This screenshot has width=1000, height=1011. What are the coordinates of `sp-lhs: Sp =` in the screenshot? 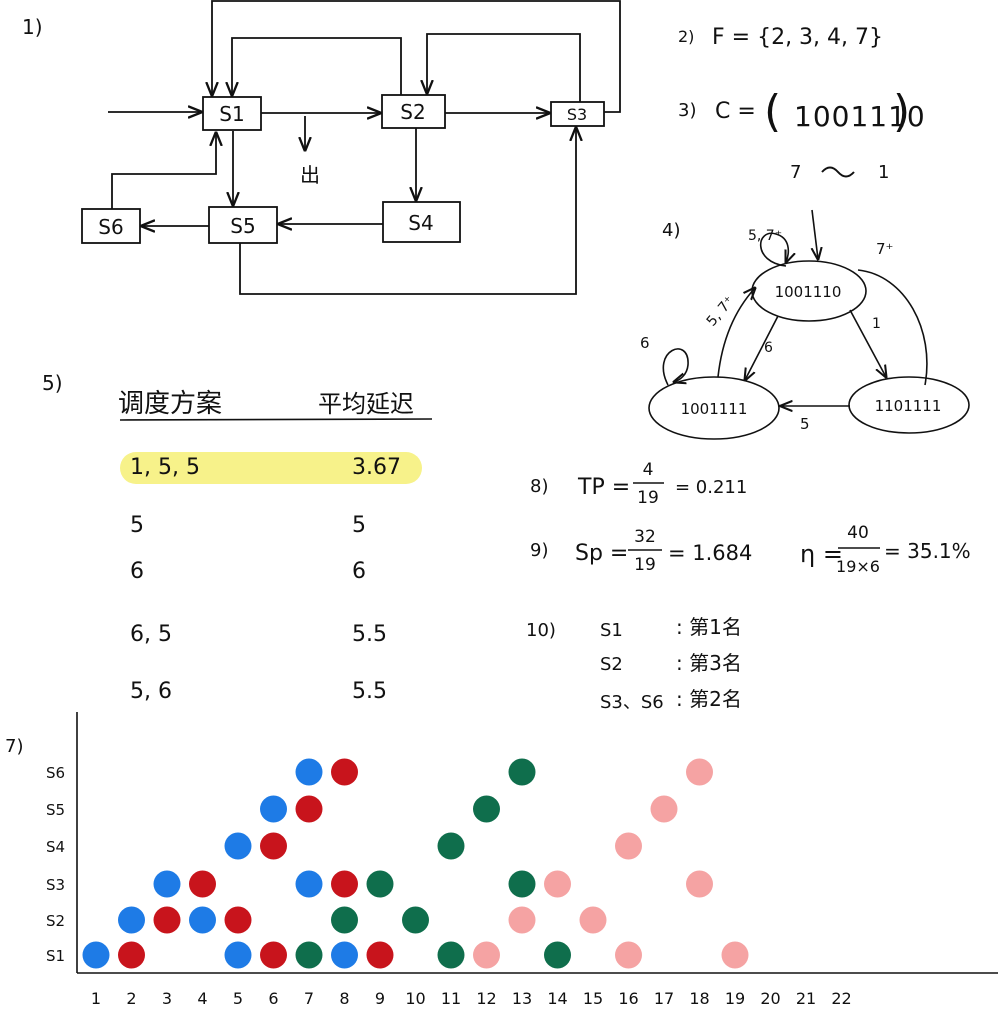 It's located at (601, 553).